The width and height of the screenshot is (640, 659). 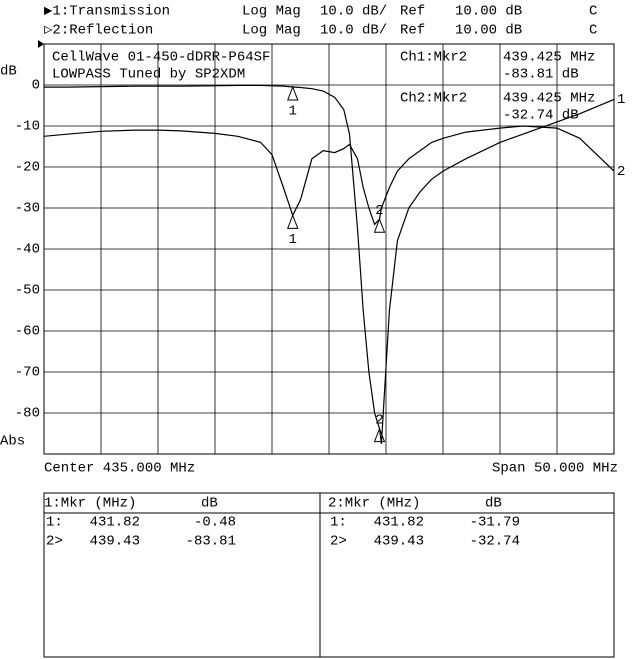 What do you see at coordinates (495, 523) in the screenshot?
I see `table-value: -31.79` at bounding box center [495, 523].